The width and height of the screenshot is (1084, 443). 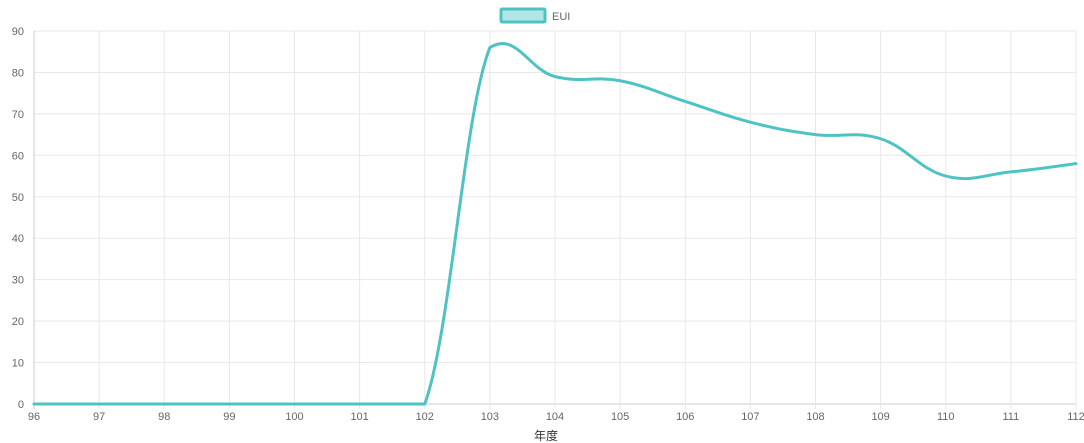 I want to click on y-tick-label: 0, so click(x=21, y=405).